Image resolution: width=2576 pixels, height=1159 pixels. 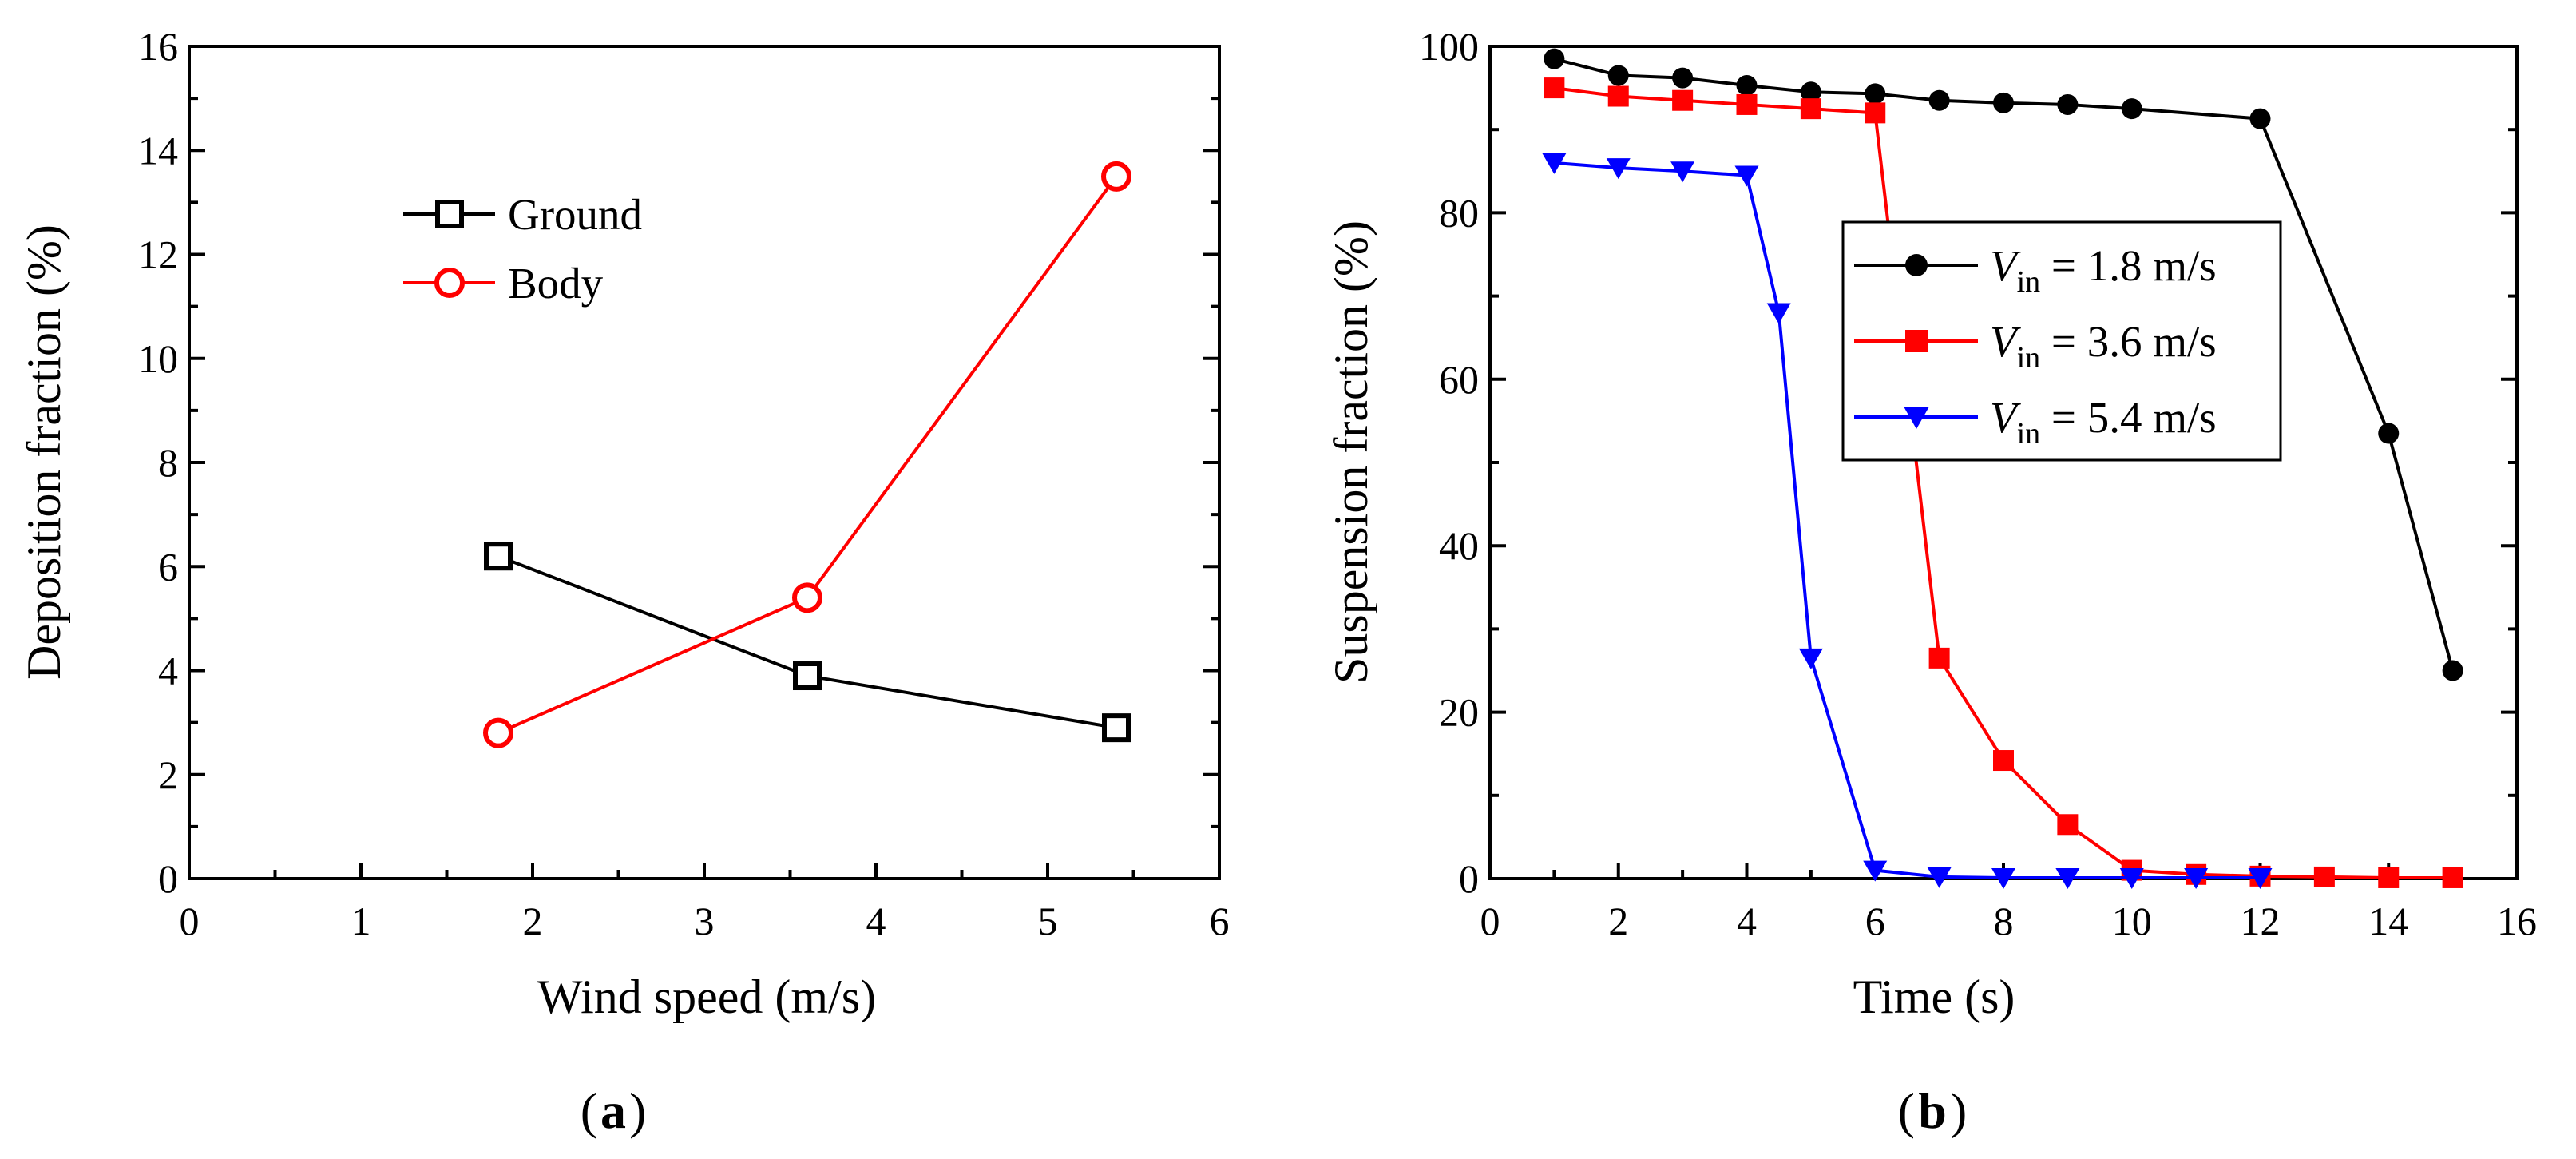 I want to click on y-tick-label: 100, so click(x=1449, y=46).